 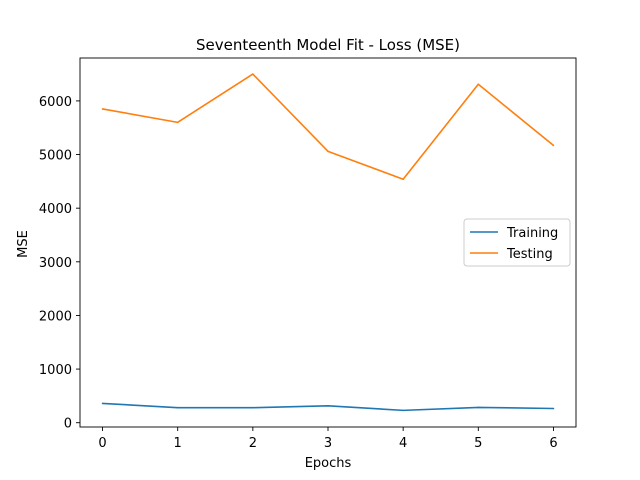 What do you see at coordinates (553, 443) in the screenshot?
I see `x-tick-label: 6` at bounding box center [553, 443].